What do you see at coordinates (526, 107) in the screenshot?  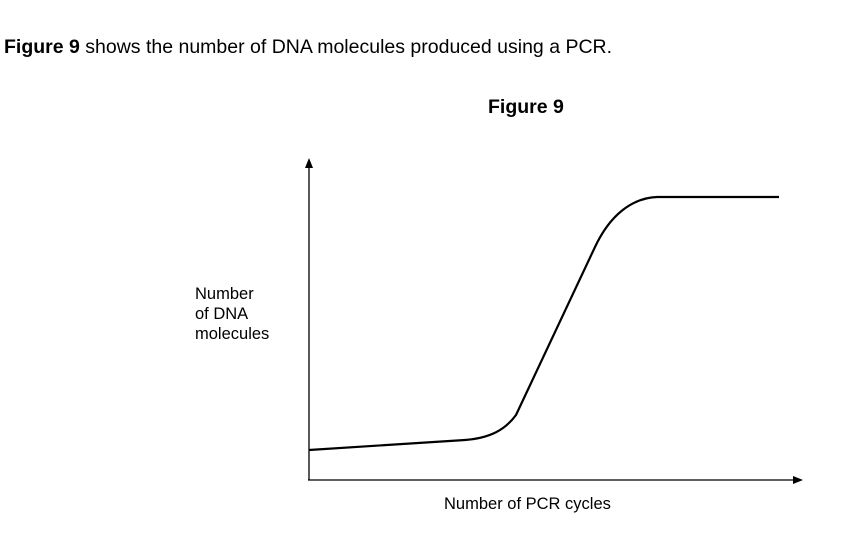 I see `figure-title: Figure 9` at bounding box center [526, 107].